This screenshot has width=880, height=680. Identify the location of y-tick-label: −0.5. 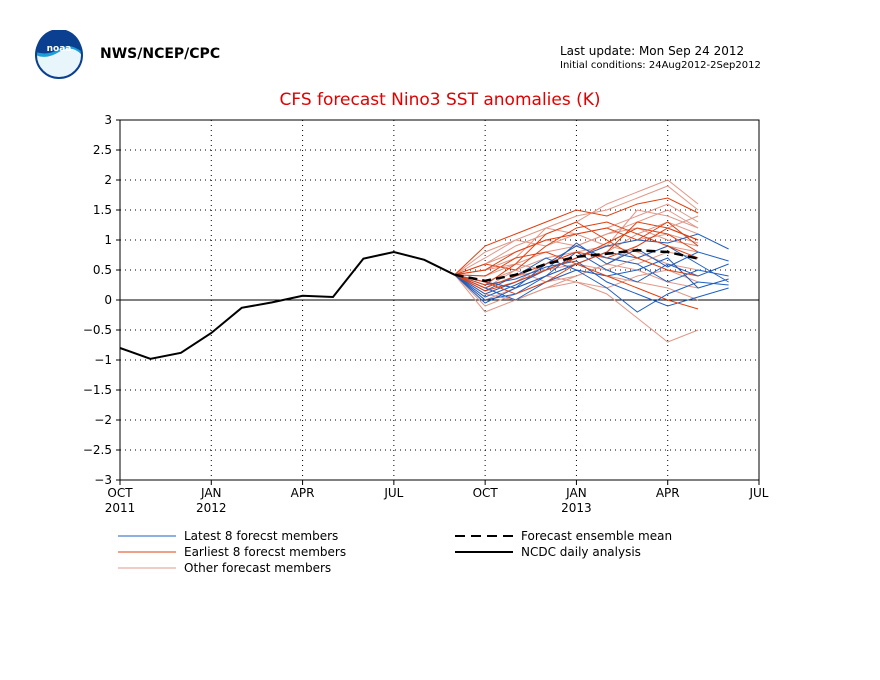
(97, 330).